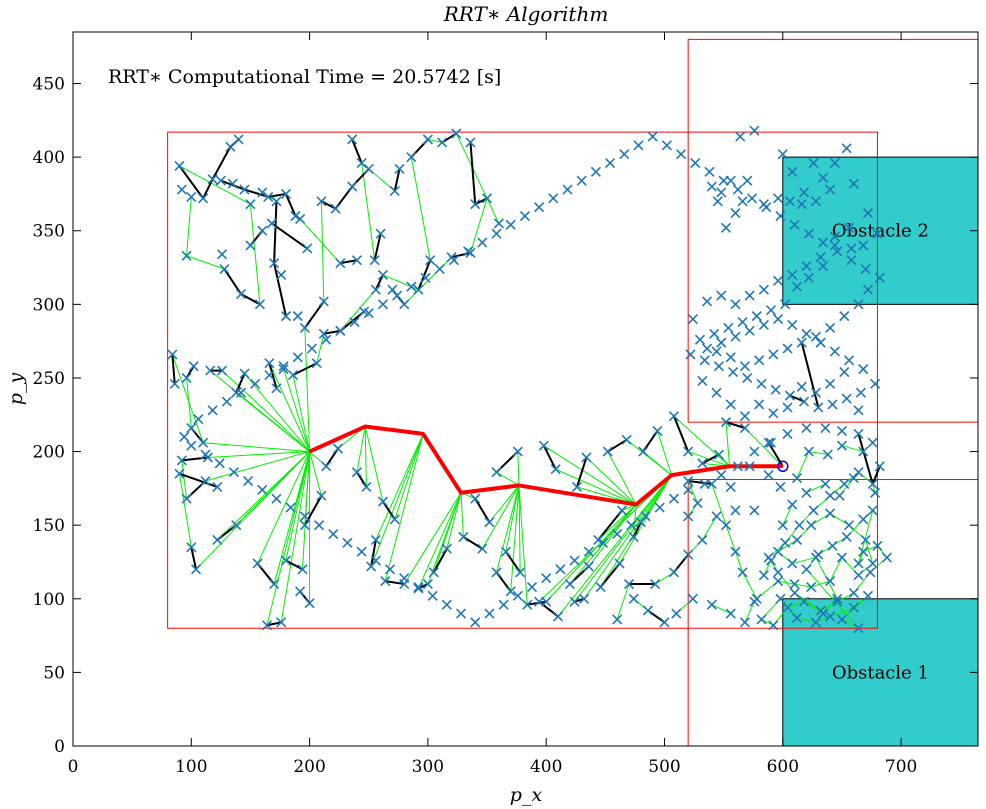 This screenshot has width=986, height=809. Describe the element at coordinates (546, 767) in the screenshot. I see `x-tick-label: 400` at that location.